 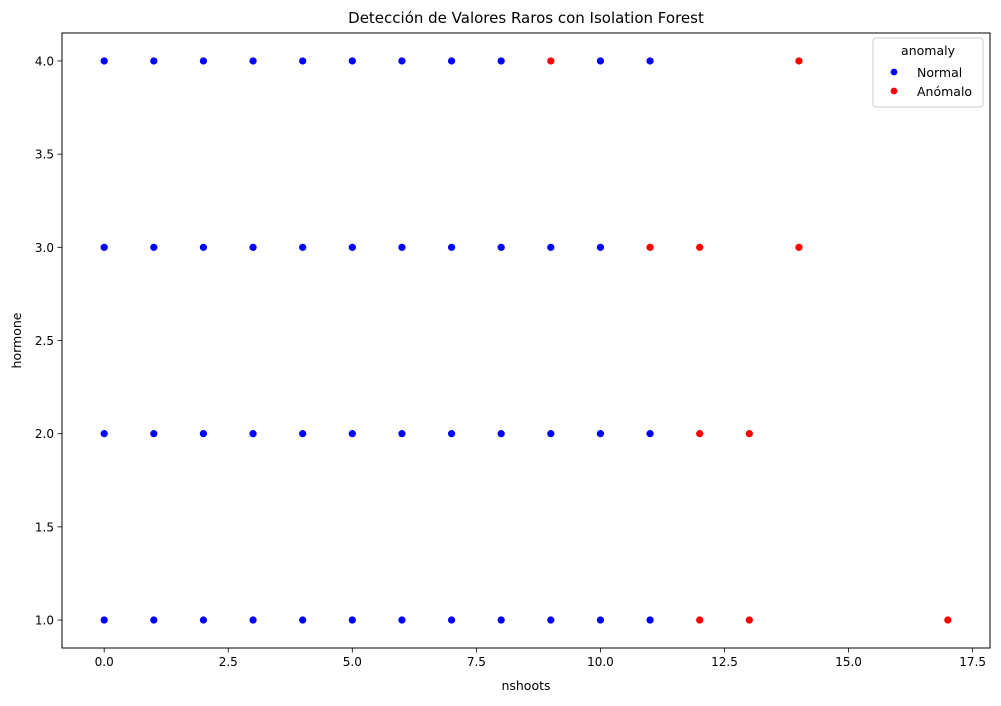 I want to click on legend-title: anomaly, so click(x=928, y=50).